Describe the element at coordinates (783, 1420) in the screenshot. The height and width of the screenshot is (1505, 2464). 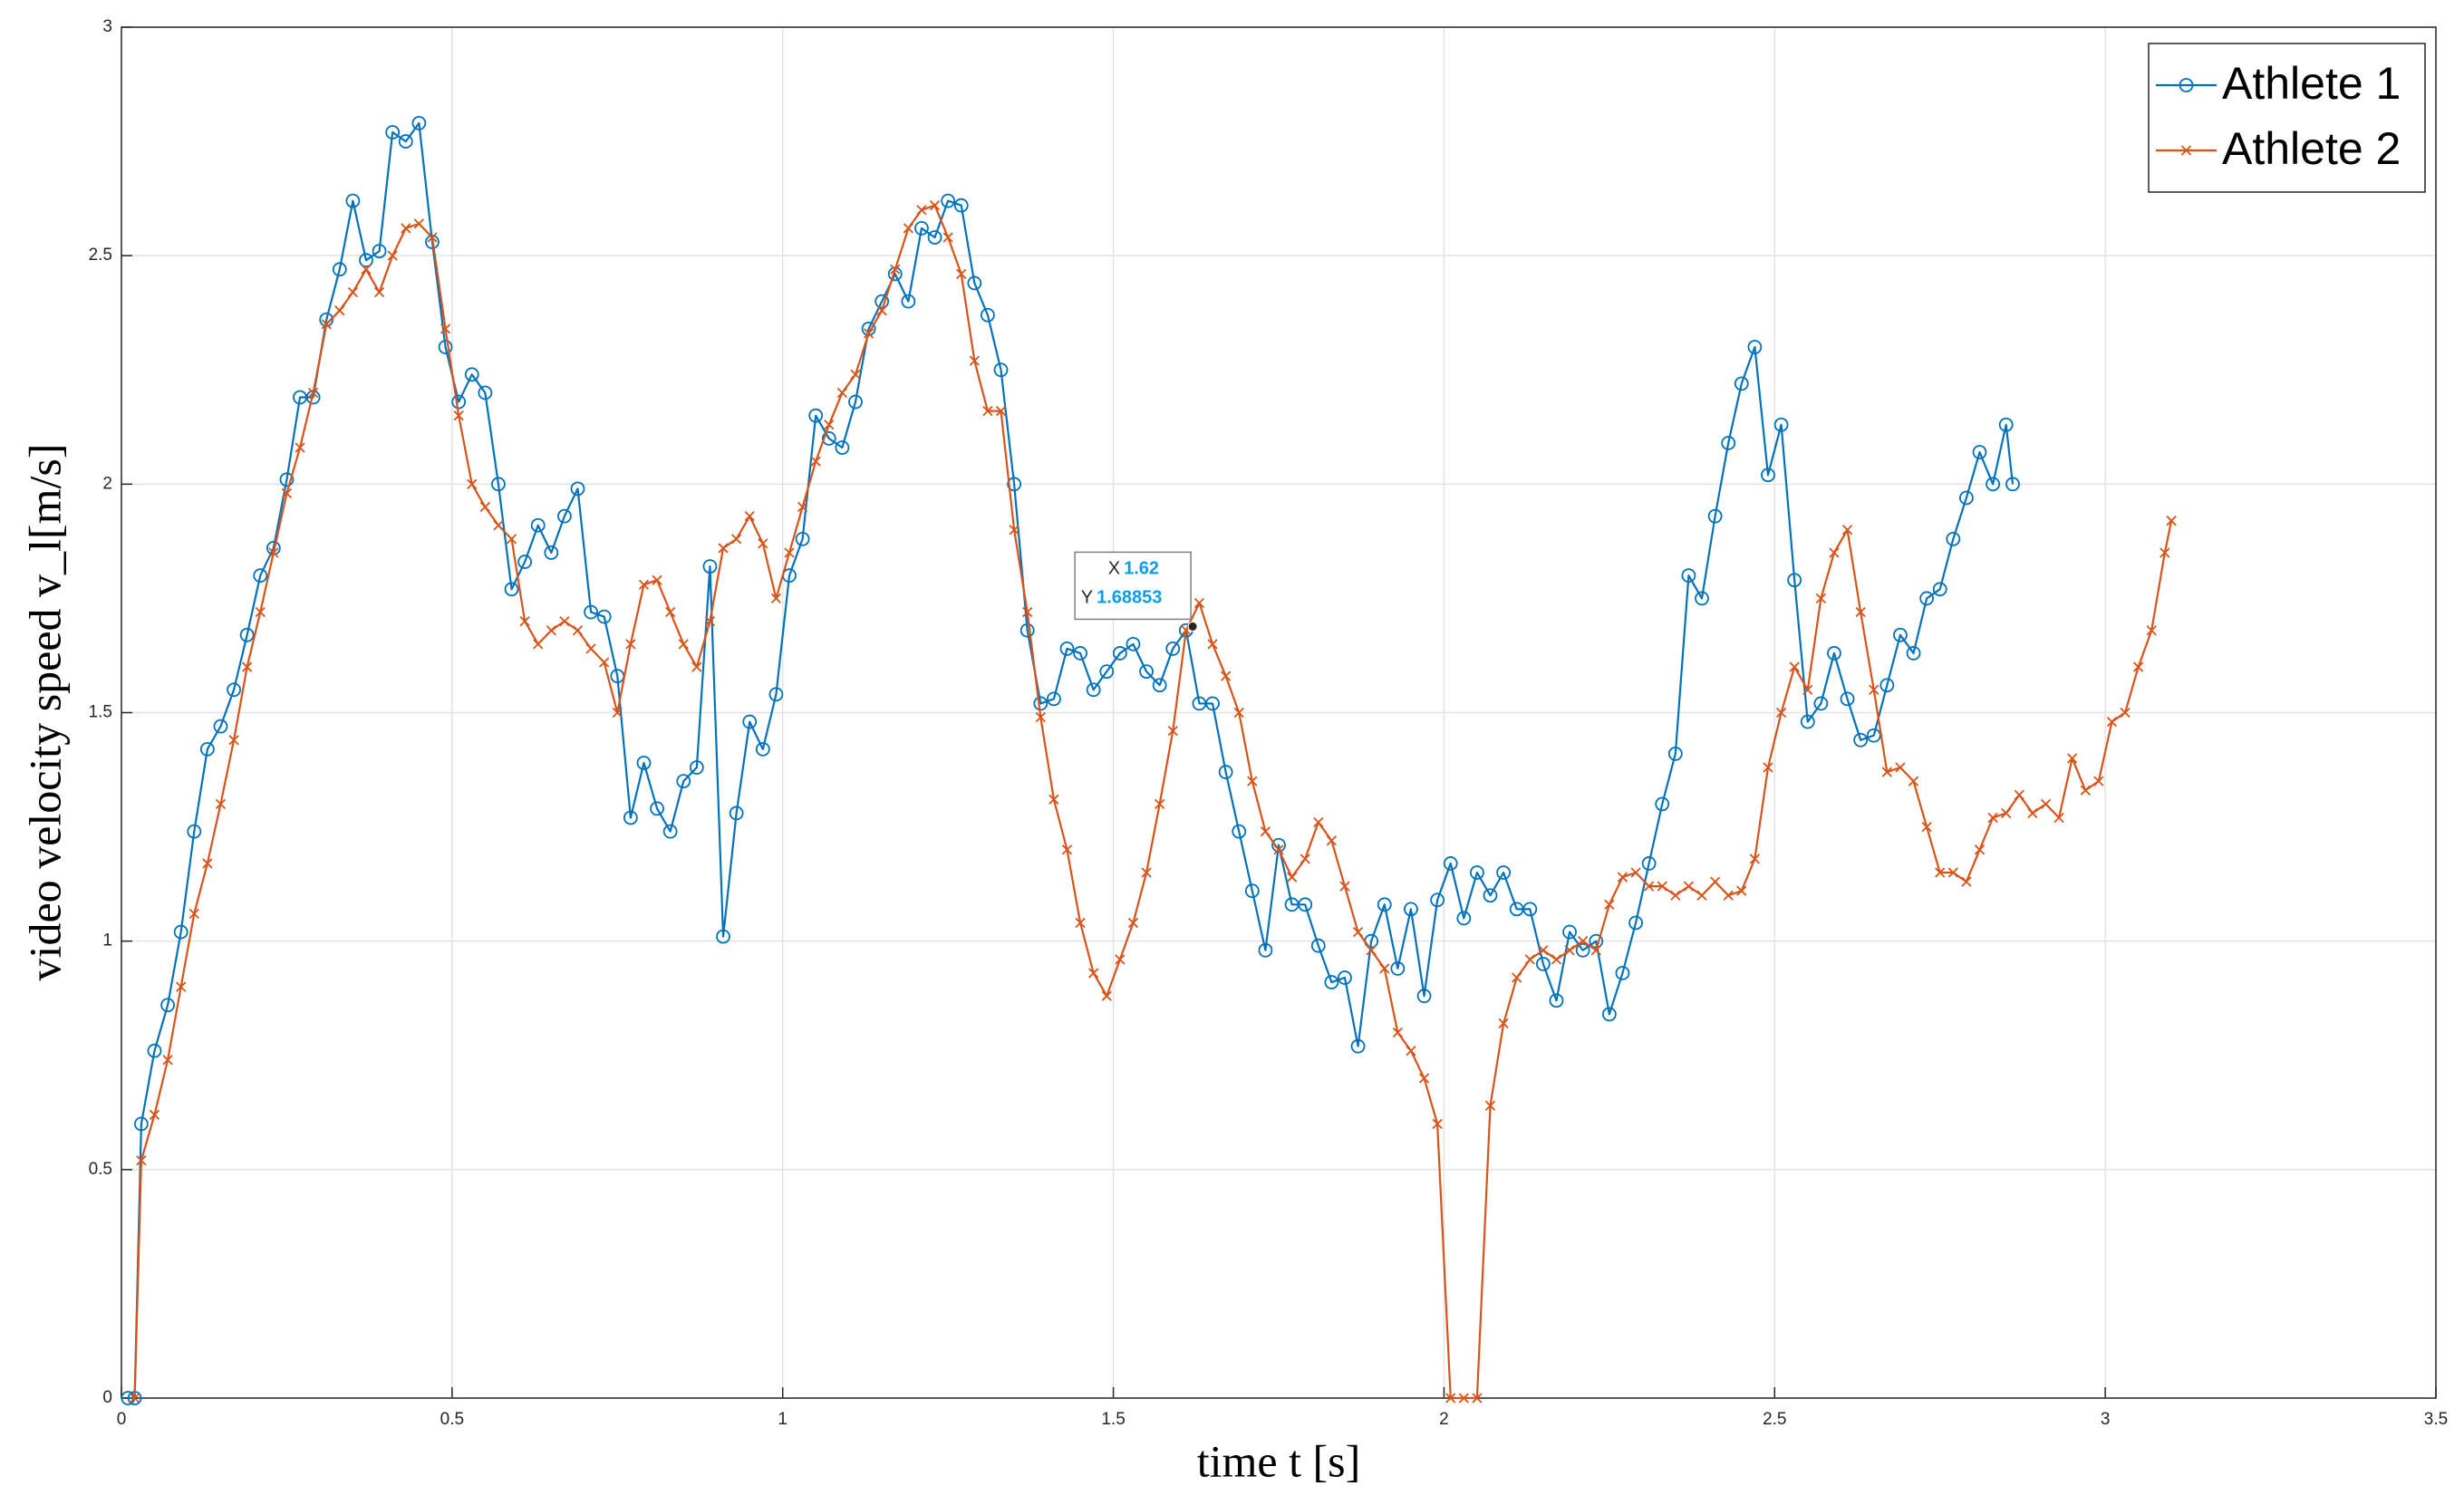
I see `x-tick-label: 1` at that location.